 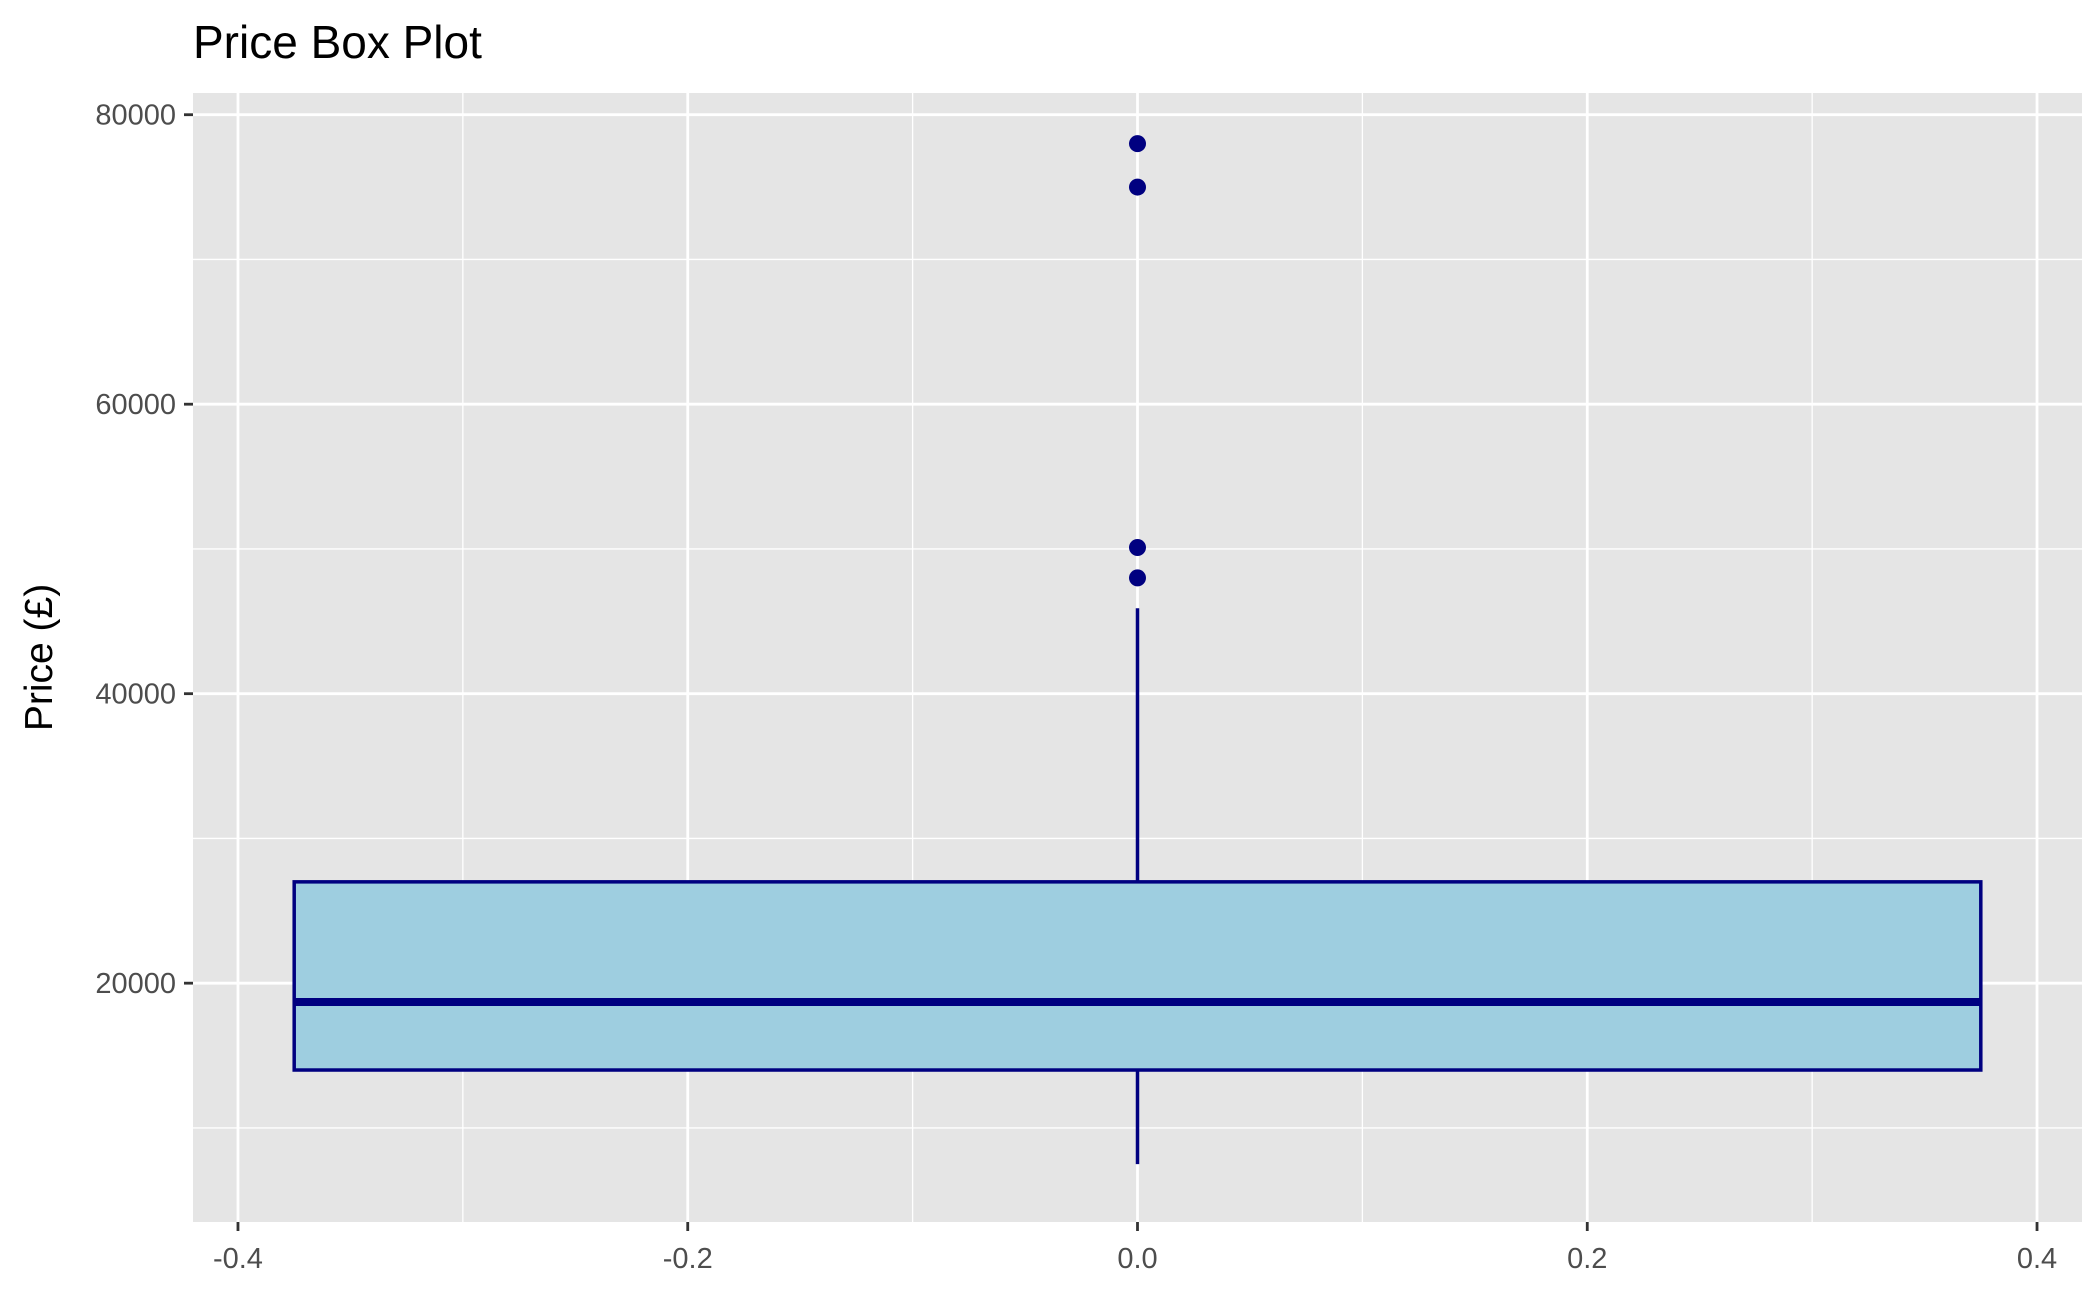 What do you see at coordinates (2037, 1259) in the screenshot?
I see `x-tick-label: 0.4` at bounding box center [2037, 1259].